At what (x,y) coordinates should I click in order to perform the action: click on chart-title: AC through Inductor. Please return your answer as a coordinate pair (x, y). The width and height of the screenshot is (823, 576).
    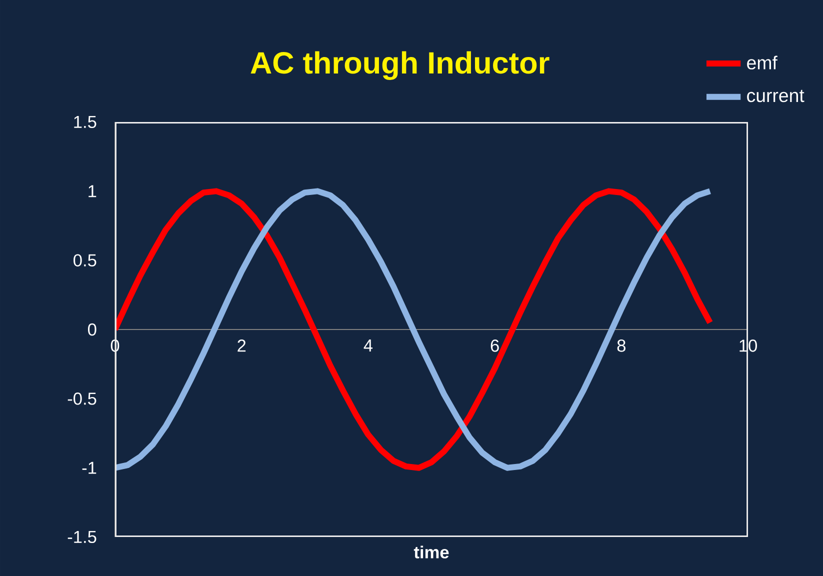
    Looking at the image, I should click on (400, 65).